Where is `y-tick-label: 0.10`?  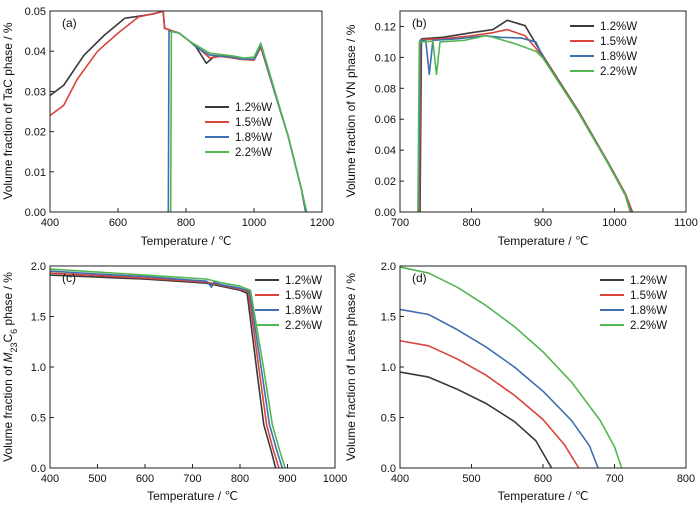 y-tick-label: 0.10 is located at coordinates (385, 58).